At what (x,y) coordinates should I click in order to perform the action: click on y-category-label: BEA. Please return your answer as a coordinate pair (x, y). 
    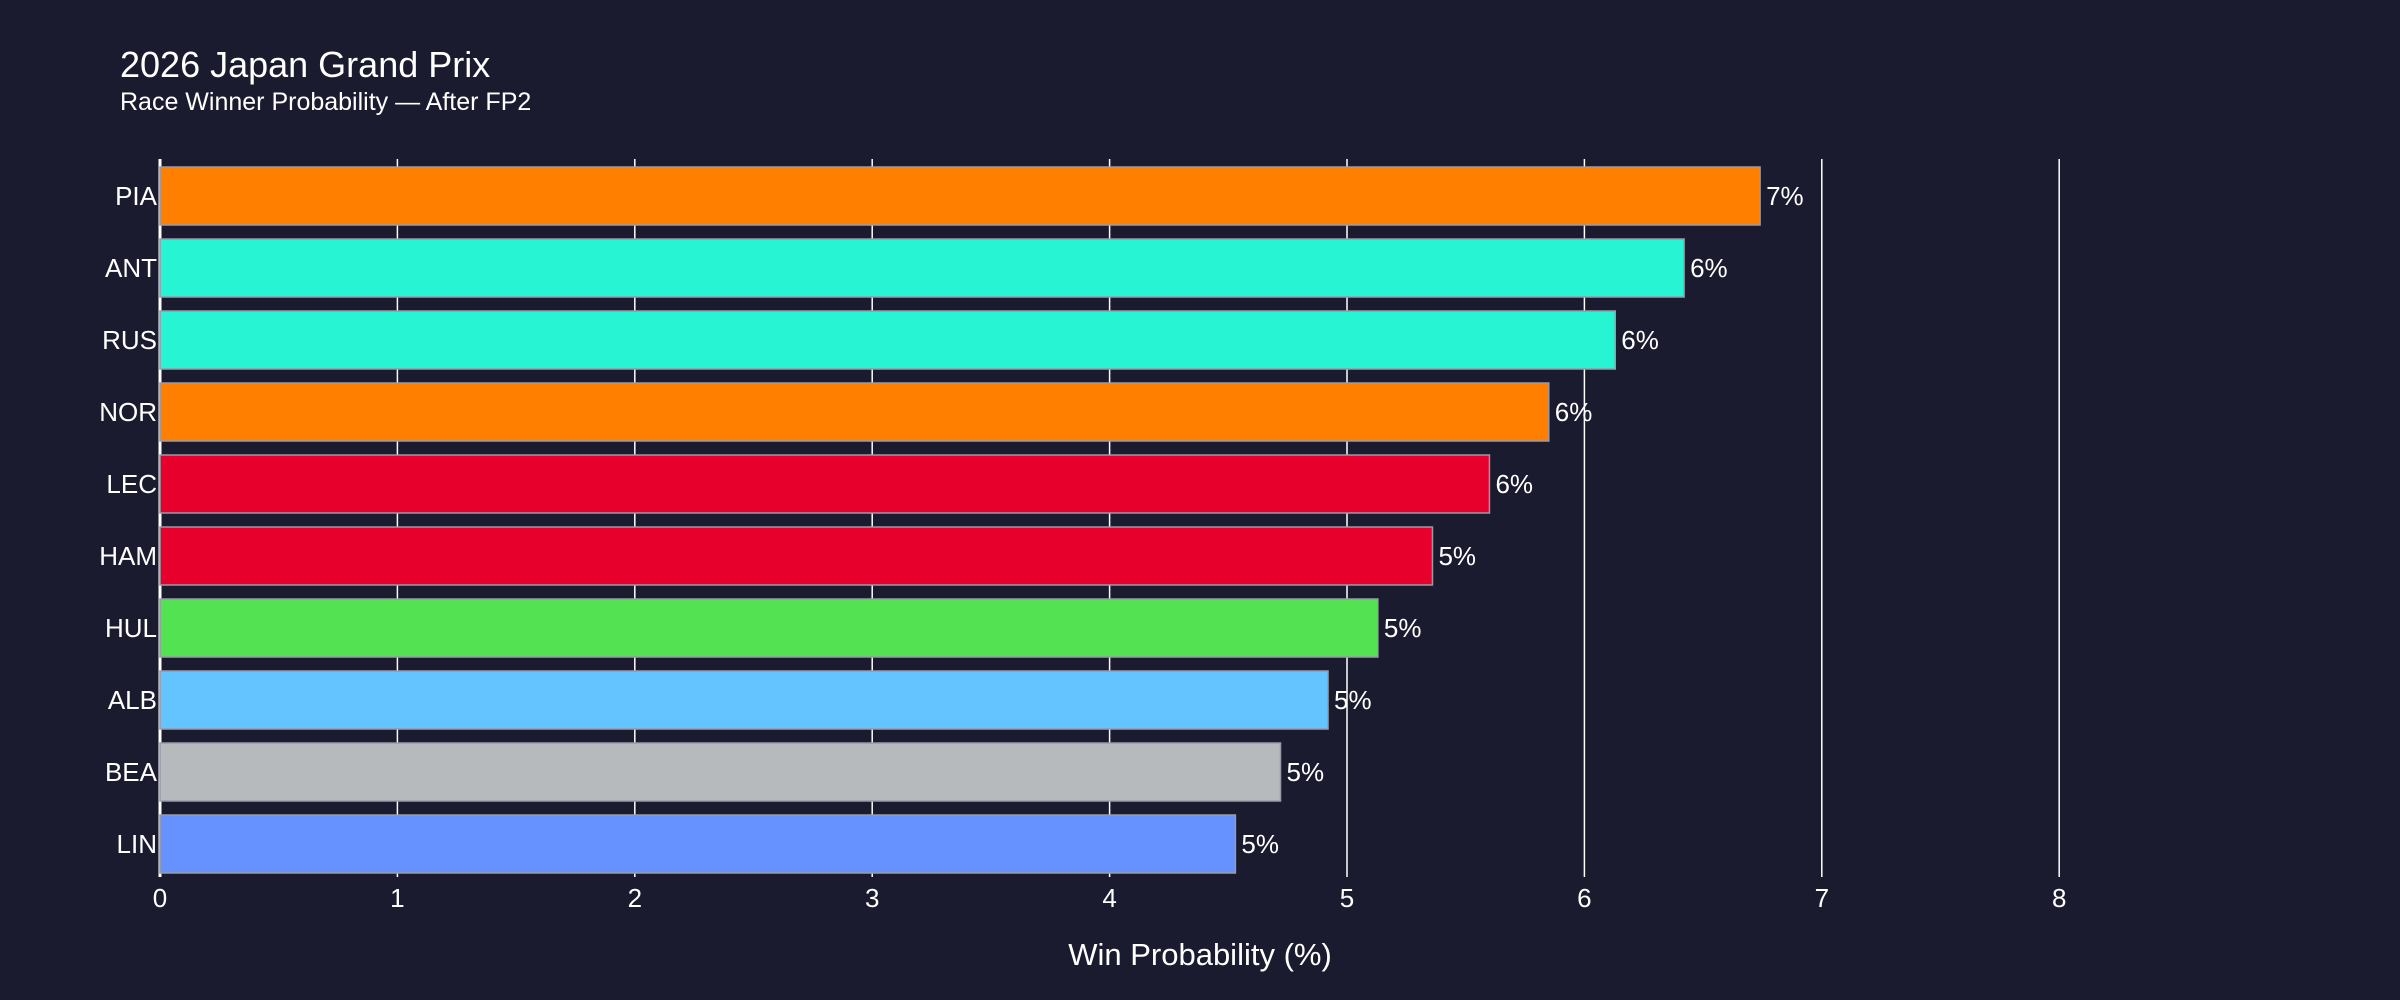
    Looking at the image, I should click on (131, 772).